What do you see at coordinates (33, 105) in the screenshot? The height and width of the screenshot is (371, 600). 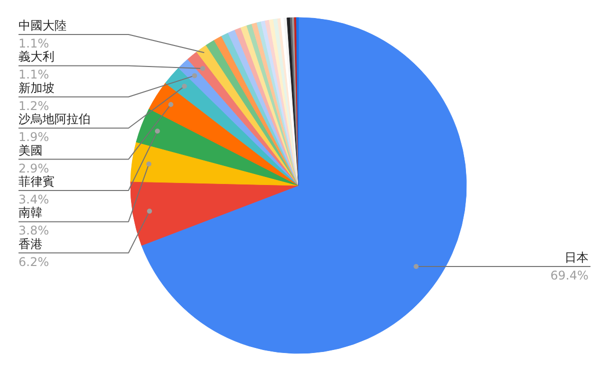 I see `data-label: 1.2%` at bounding box center [33, 105].